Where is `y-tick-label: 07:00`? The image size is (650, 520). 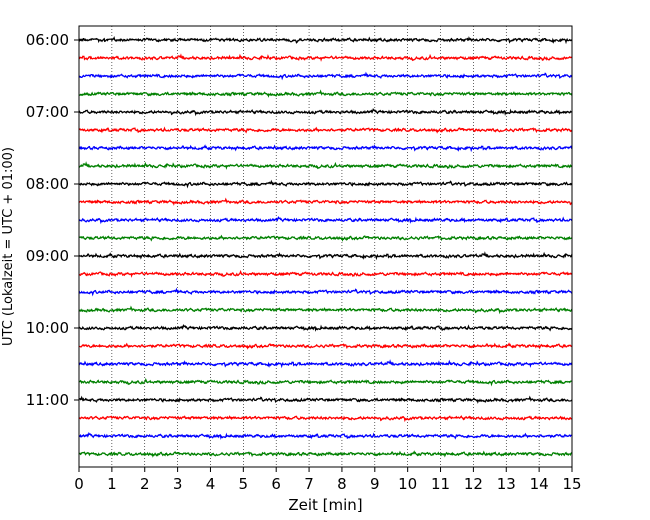
y-tick-label: 07:00 is located at coordinates (47, 112).